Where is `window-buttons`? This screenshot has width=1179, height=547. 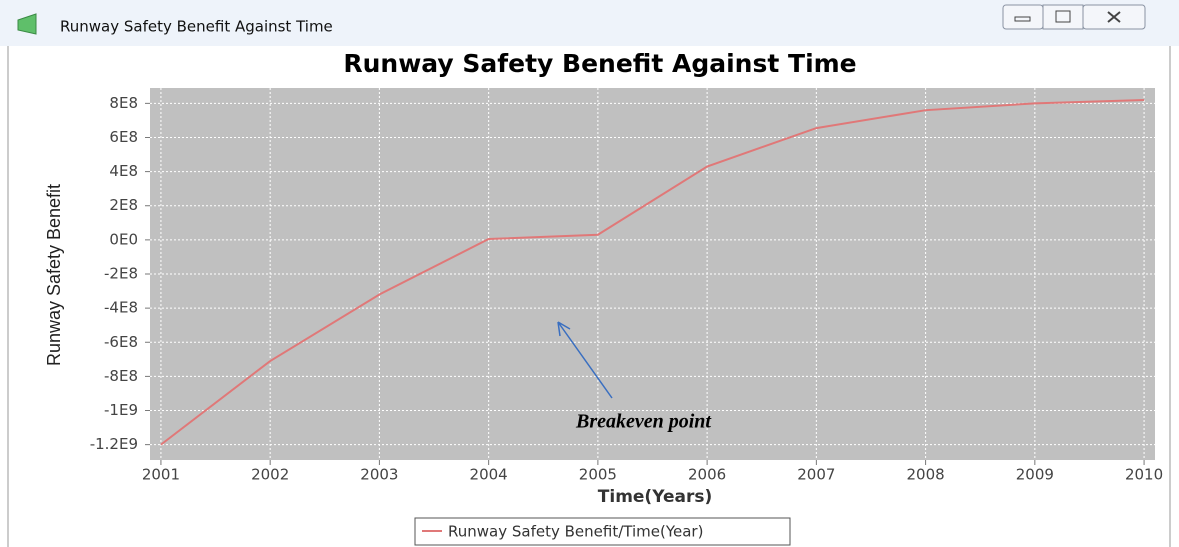
window-buttons is located at coordinates (1074, 17).